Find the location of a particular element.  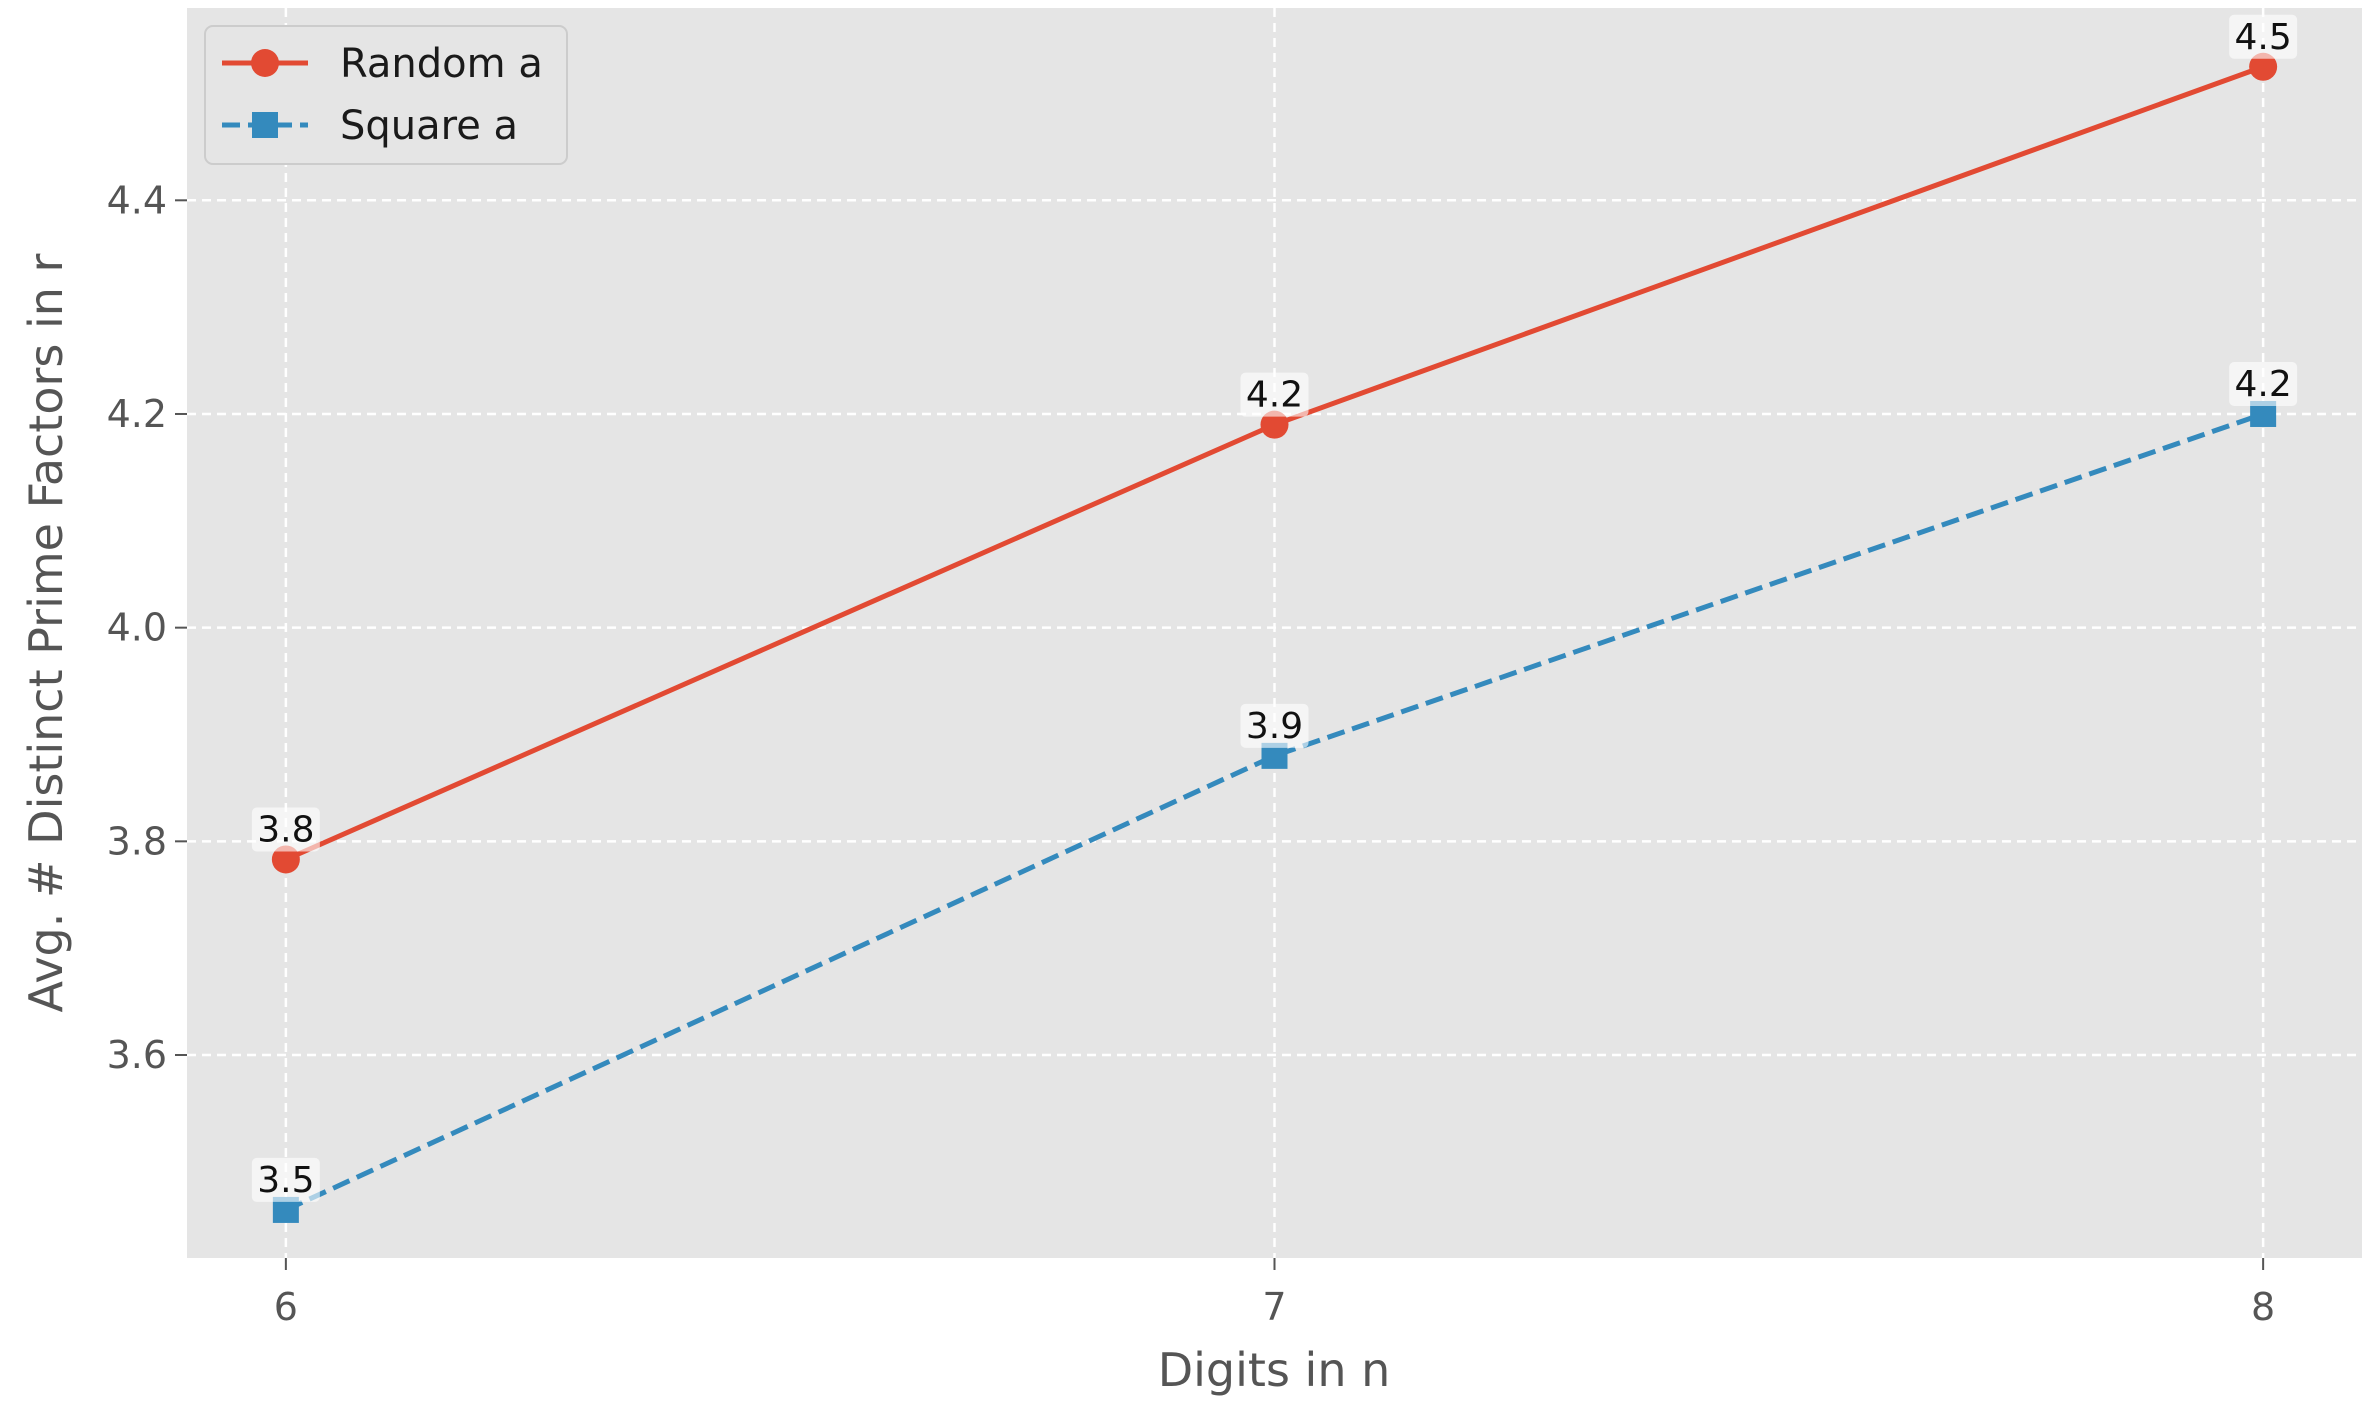

x-tick-label: 8 is located at coordinates (2263, 1307).